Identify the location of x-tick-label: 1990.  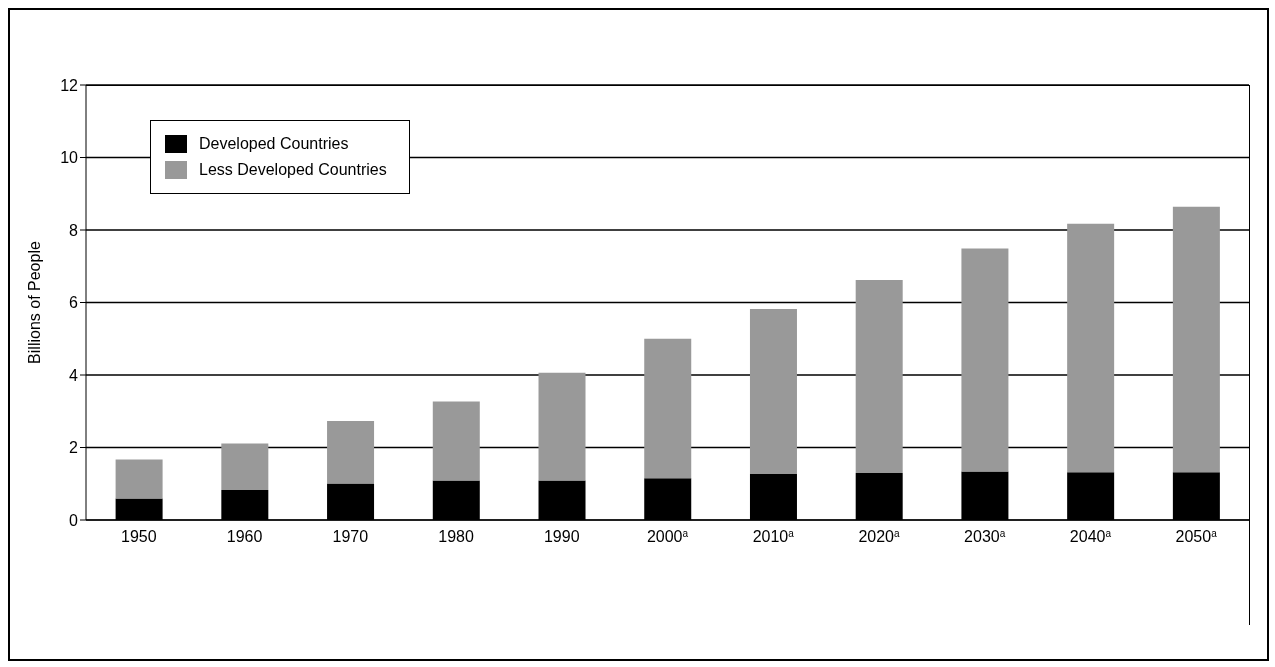
(561, 536).